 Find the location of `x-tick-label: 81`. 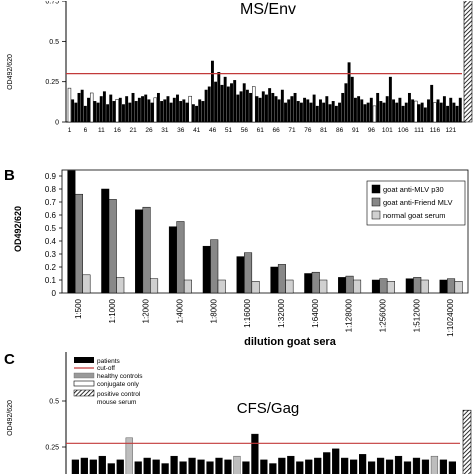

x-tick-label: 81 is located at coordinates (324, 130).